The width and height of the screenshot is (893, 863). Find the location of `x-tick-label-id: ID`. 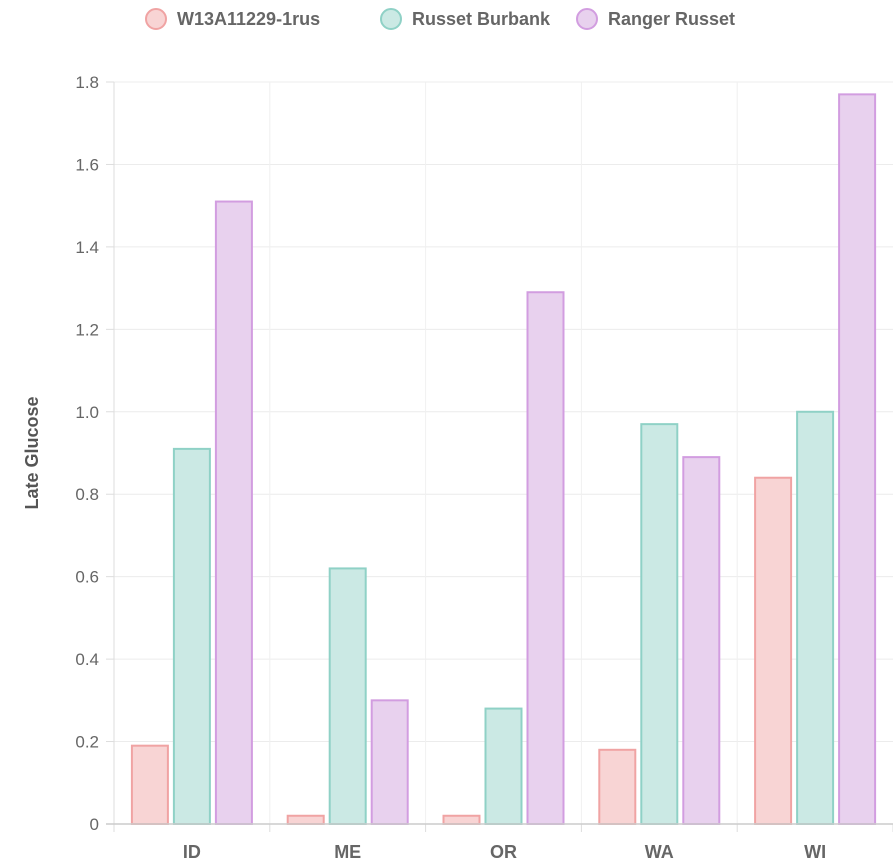

x-tick-label-id: ID is located at coordinates (192, 852).